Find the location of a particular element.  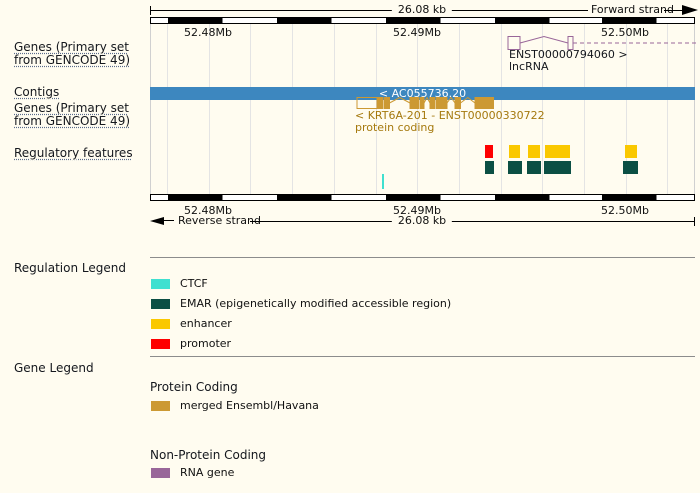

enhancer-legend-label: enhancer is located at coordinates (206, 323).